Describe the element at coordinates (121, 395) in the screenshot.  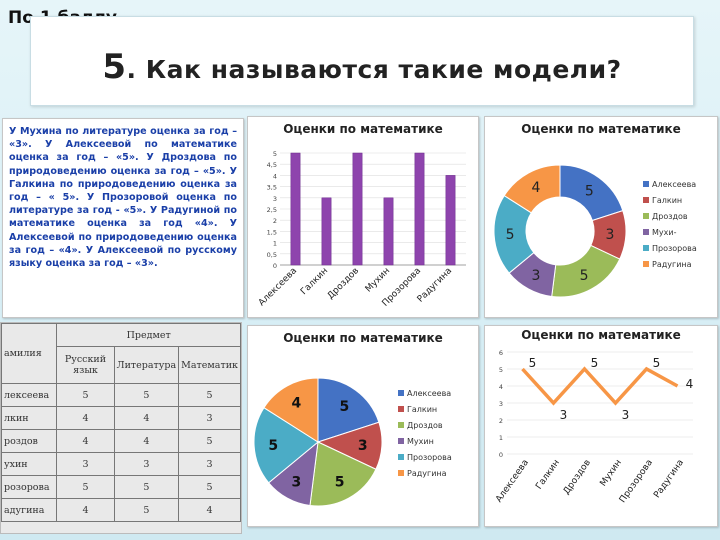
I see `table-row: лексеева 5 5 5` at that location.